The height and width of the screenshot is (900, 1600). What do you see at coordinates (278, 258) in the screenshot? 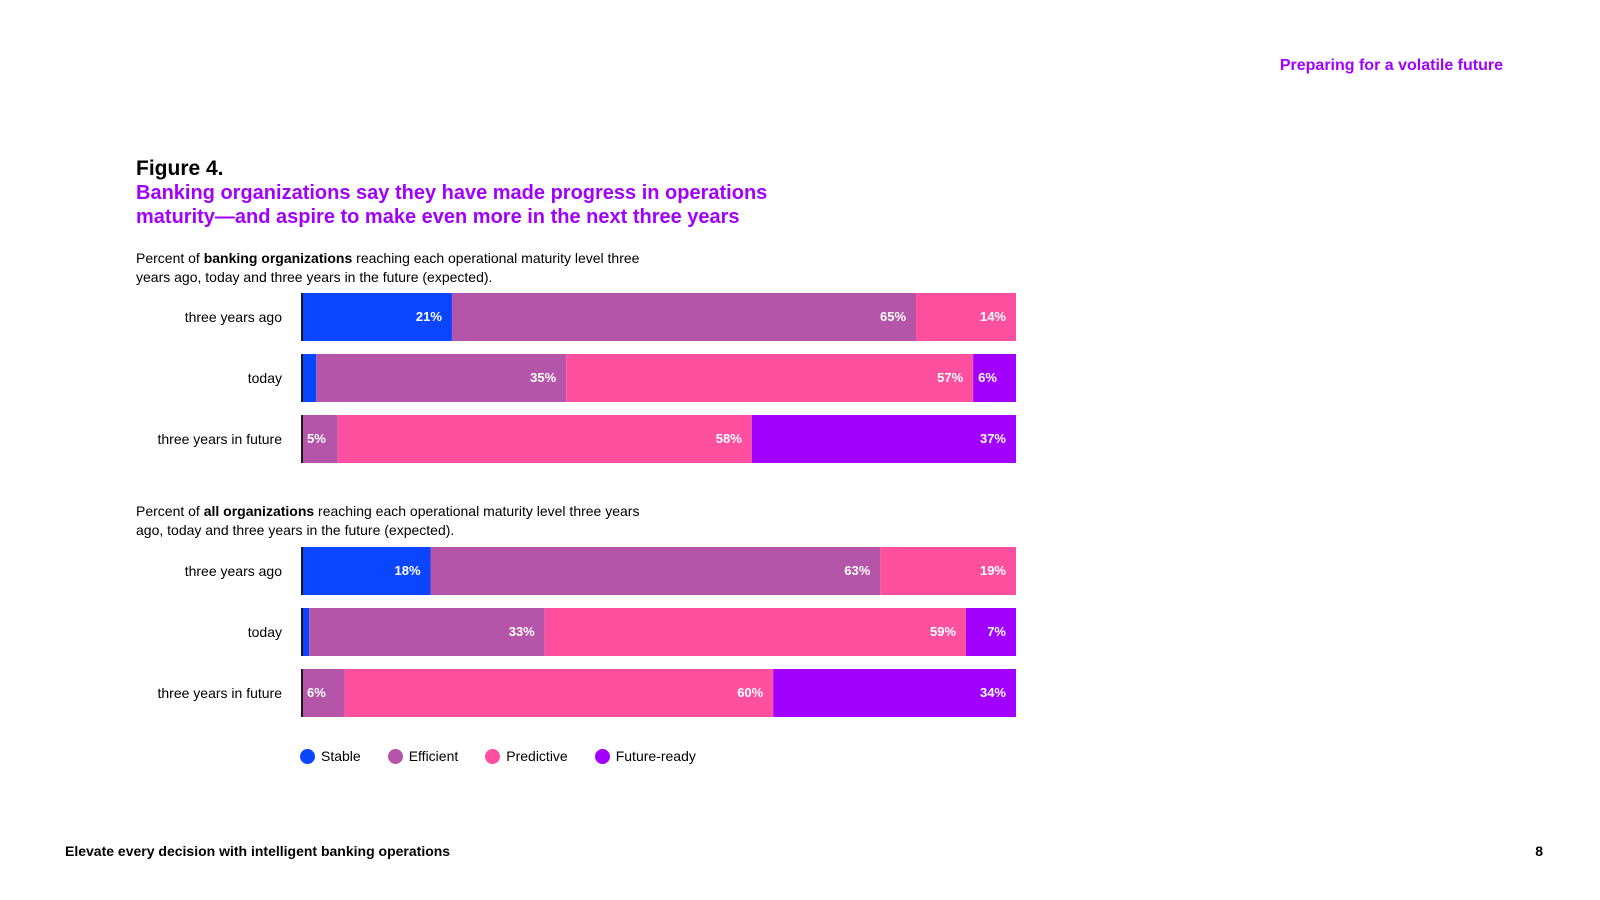
I see `chart1-subtitle-bold: banking organizations` at bounding box center [278, 258].